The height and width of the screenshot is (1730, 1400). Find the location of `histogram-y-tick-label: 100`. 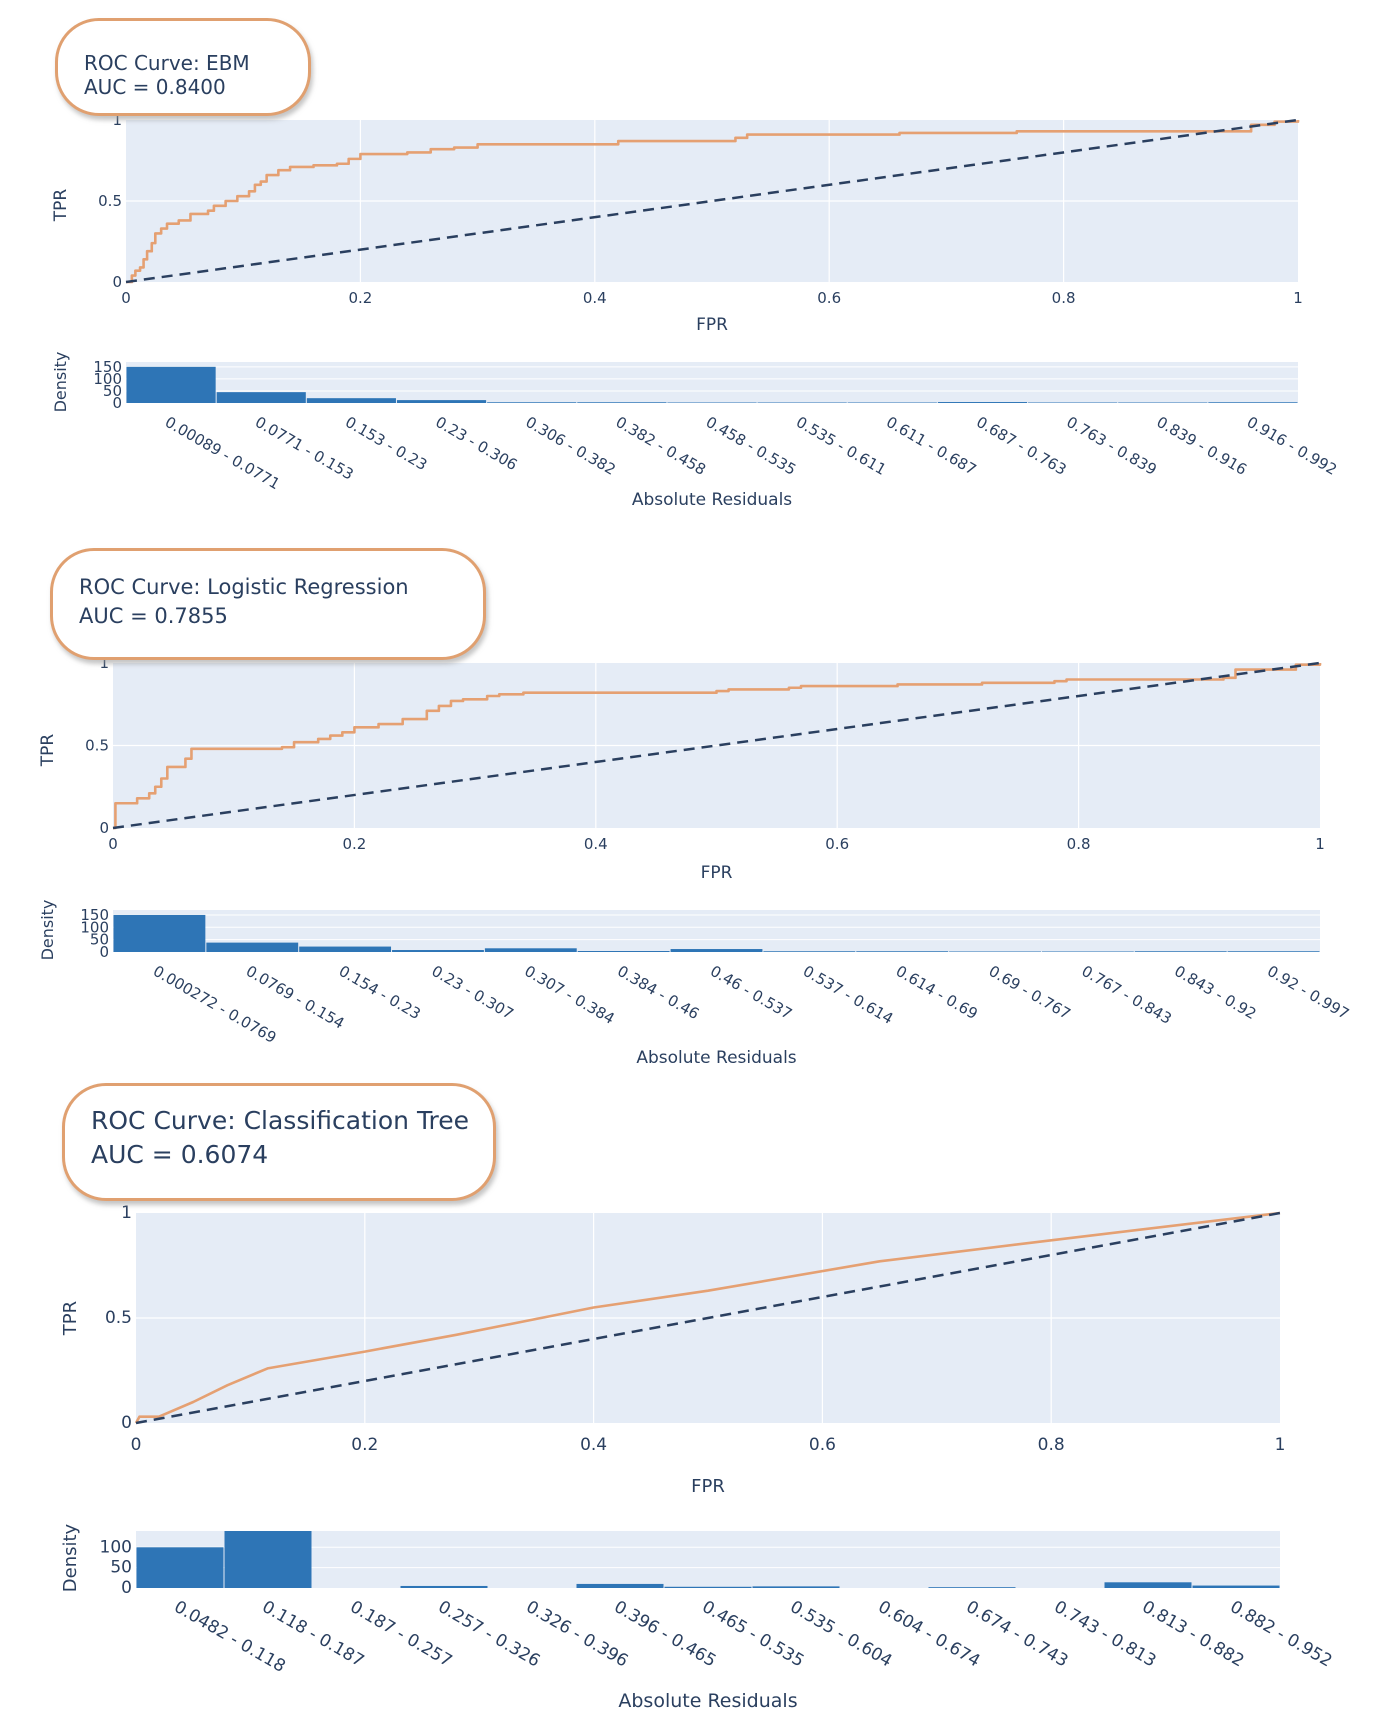

histogram-y-tick-label: 100 is located at coordinates (116, 1547).